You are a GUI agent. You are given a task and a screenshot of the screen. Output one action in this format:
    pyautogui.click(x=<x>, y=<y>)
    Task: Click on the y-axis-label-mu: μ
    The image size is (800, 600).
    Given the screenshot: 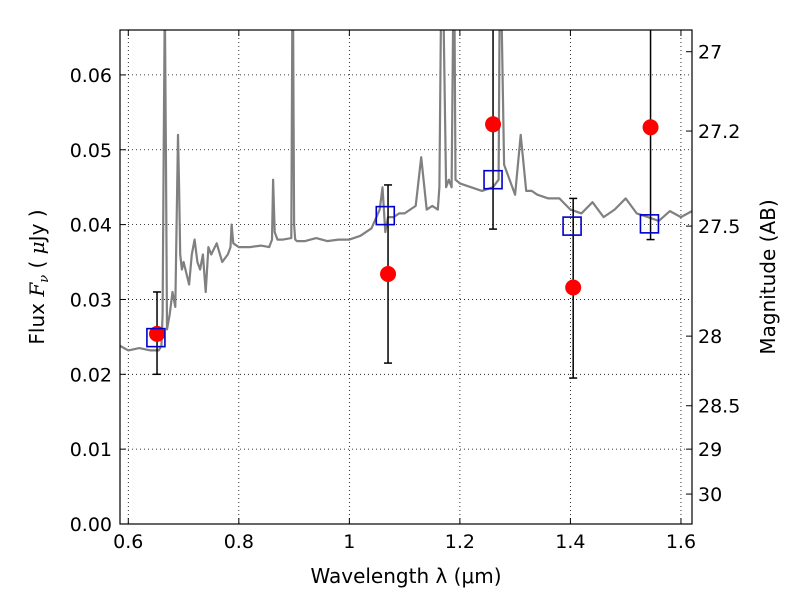 What is the action you would take?
    pyautogui.click(x=37, y=247)
    